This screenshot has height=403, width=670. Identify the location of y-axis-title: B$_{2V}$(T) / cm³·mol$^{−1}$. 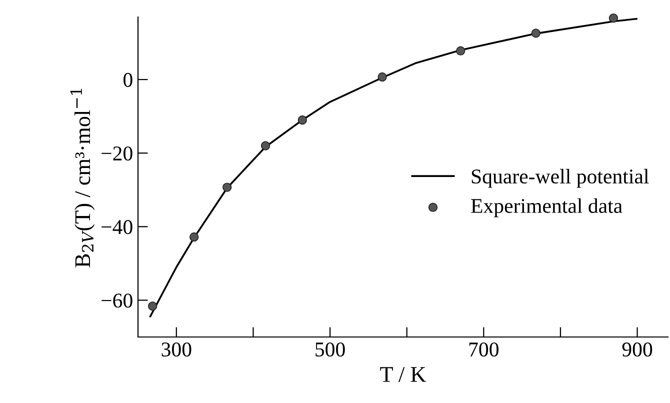
(82, 178).